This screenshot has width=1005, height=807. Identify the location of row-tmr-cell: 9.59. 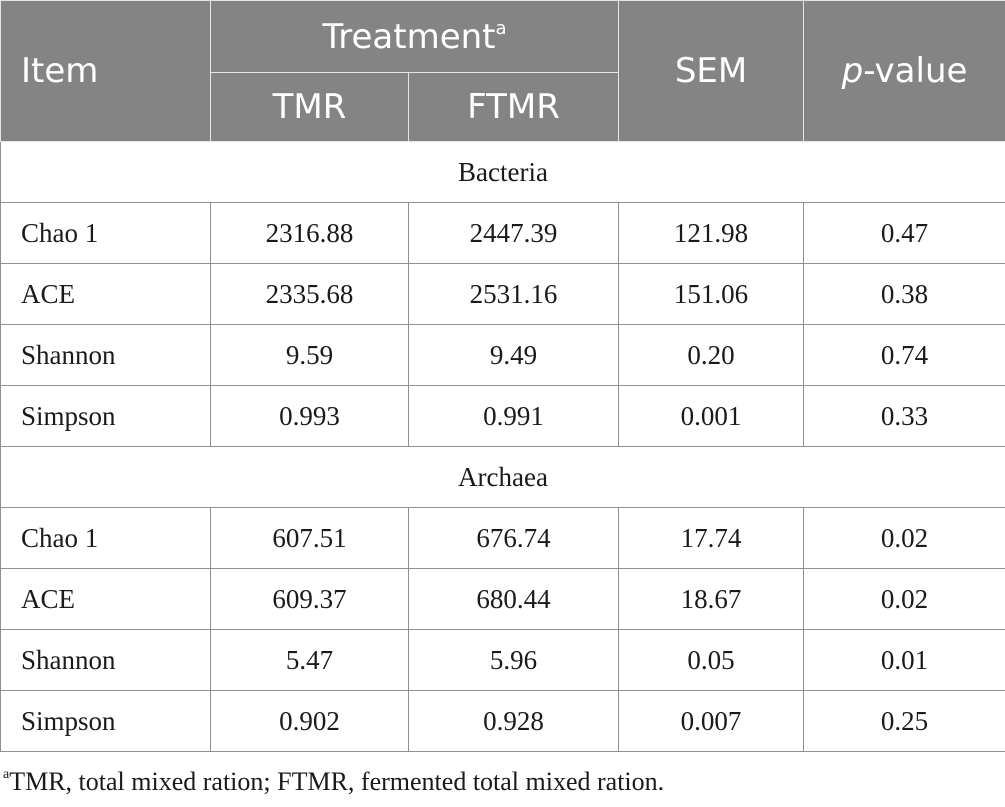
(309, 355).